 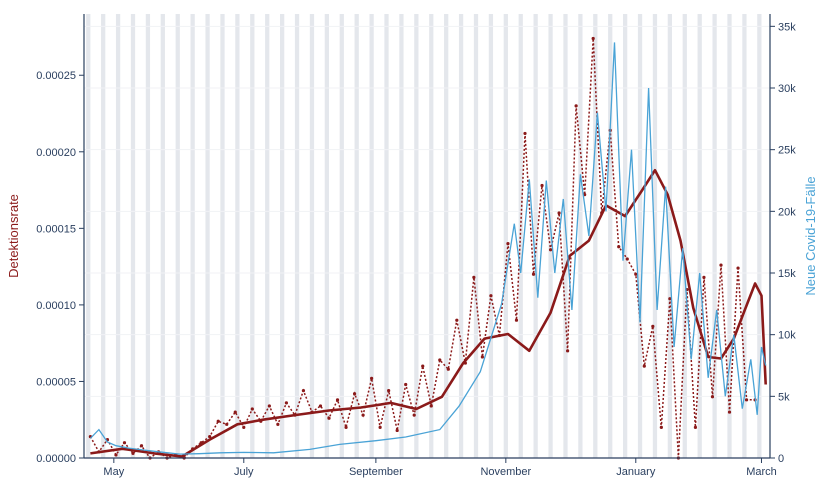 I want to click on x-tick-label: March, so click(x=761, y=472).